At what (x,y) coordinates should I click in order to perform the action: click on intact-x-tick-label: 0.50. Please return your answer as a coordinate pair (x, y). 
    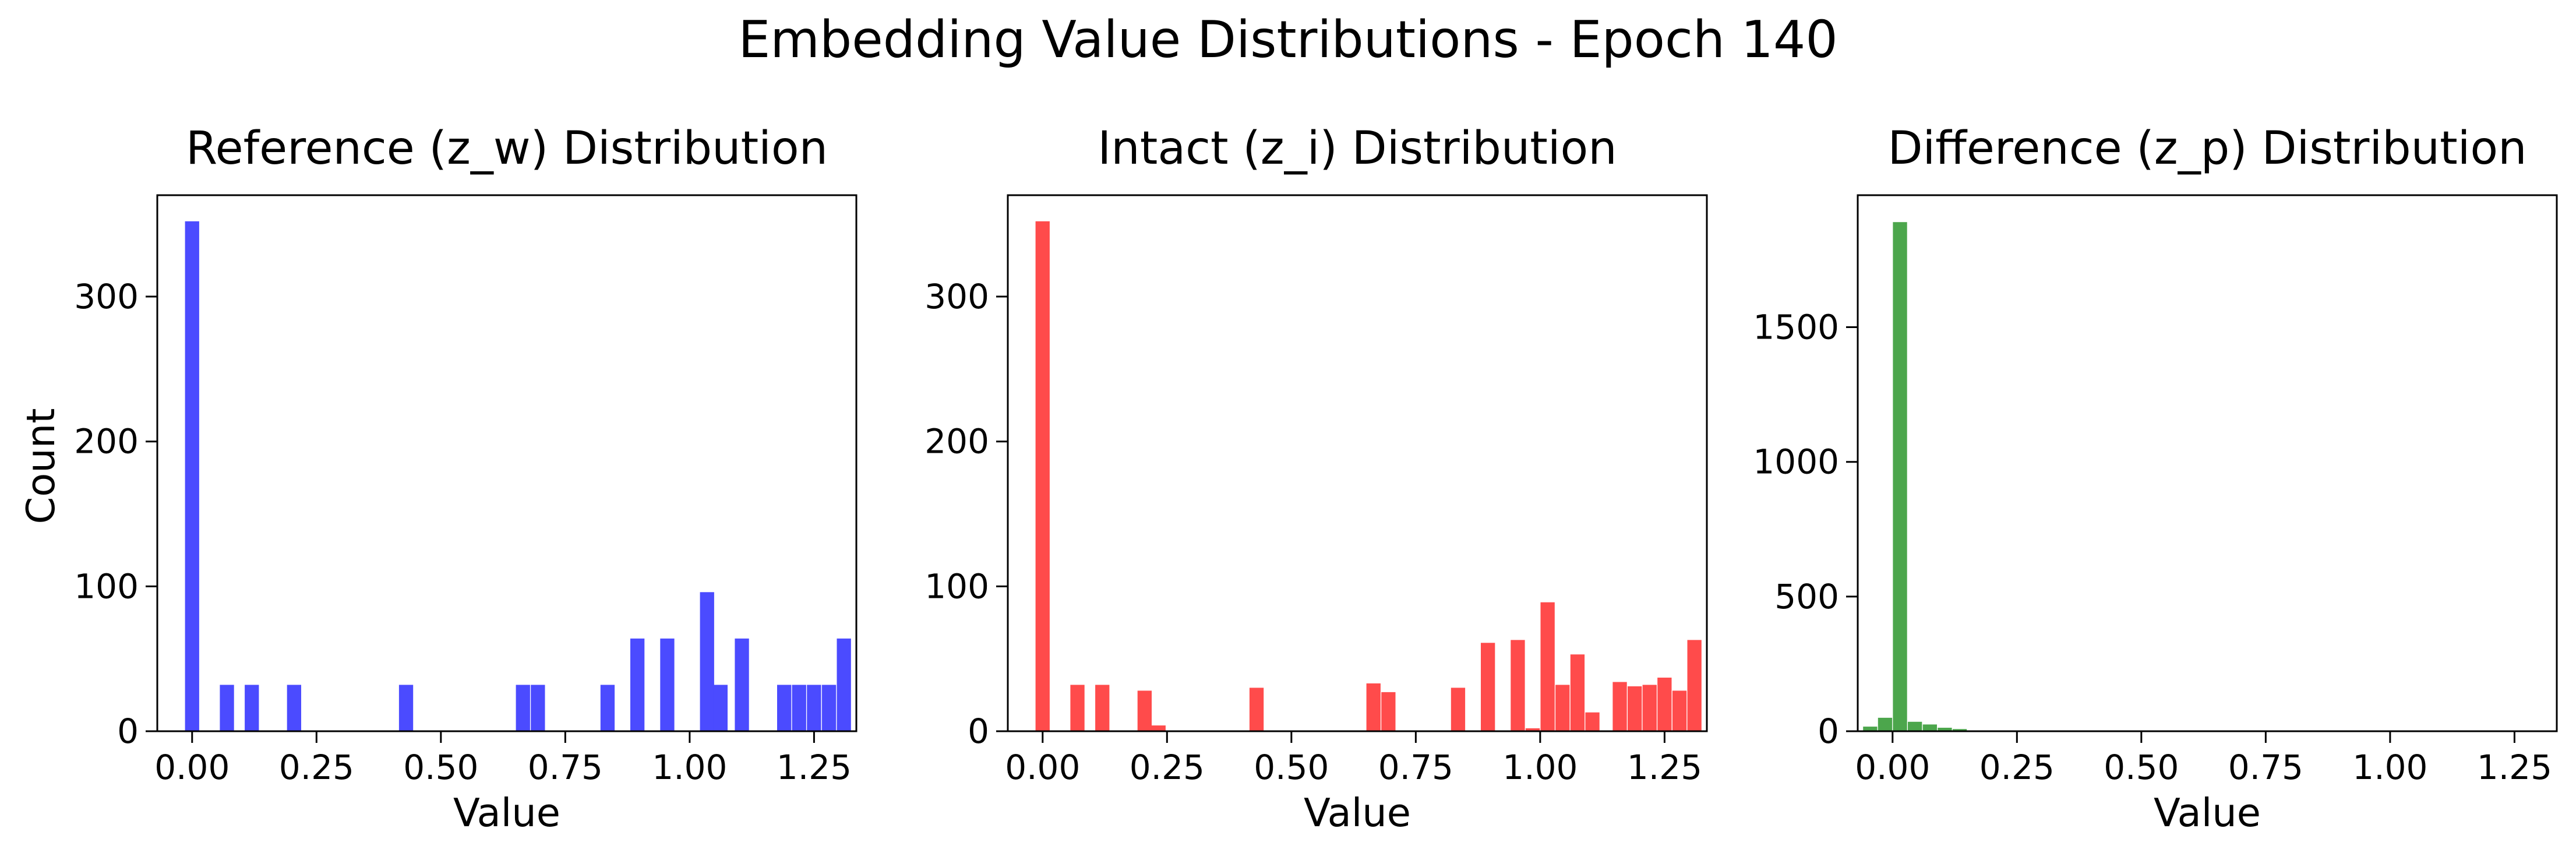
    Looking at the image, I should click on (1291, 767).